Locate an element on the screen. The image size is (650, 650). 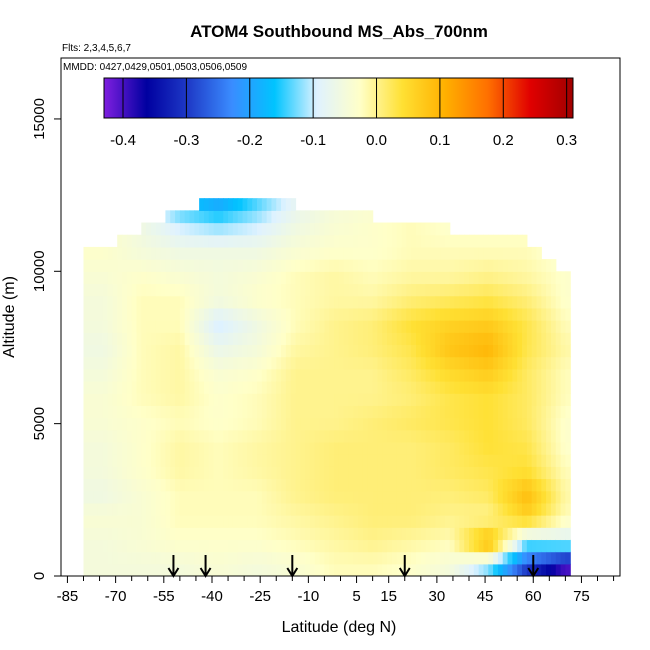
x-tick-label: 5 is located at coordinates (356, 596).